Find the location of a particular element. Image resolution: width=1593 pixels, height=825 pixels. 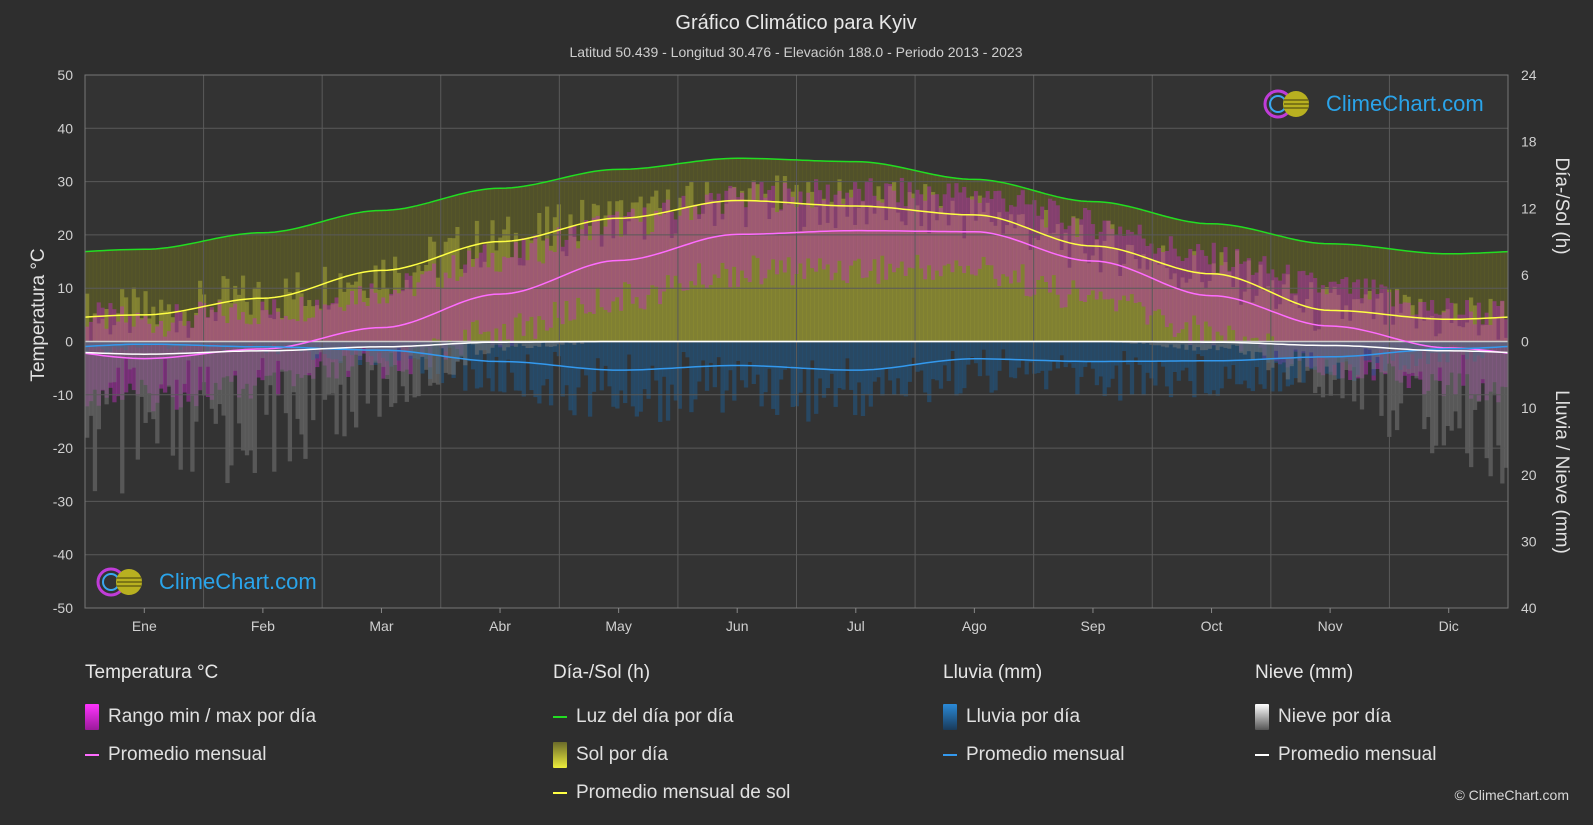

y-right-bottom-tick-label: 20 is located at coordinates (1529, 475).